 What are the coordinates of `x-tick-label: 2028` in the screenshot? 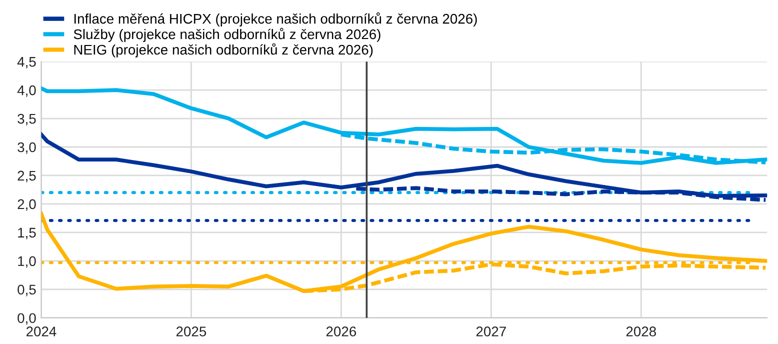 It's located at (641, 331).